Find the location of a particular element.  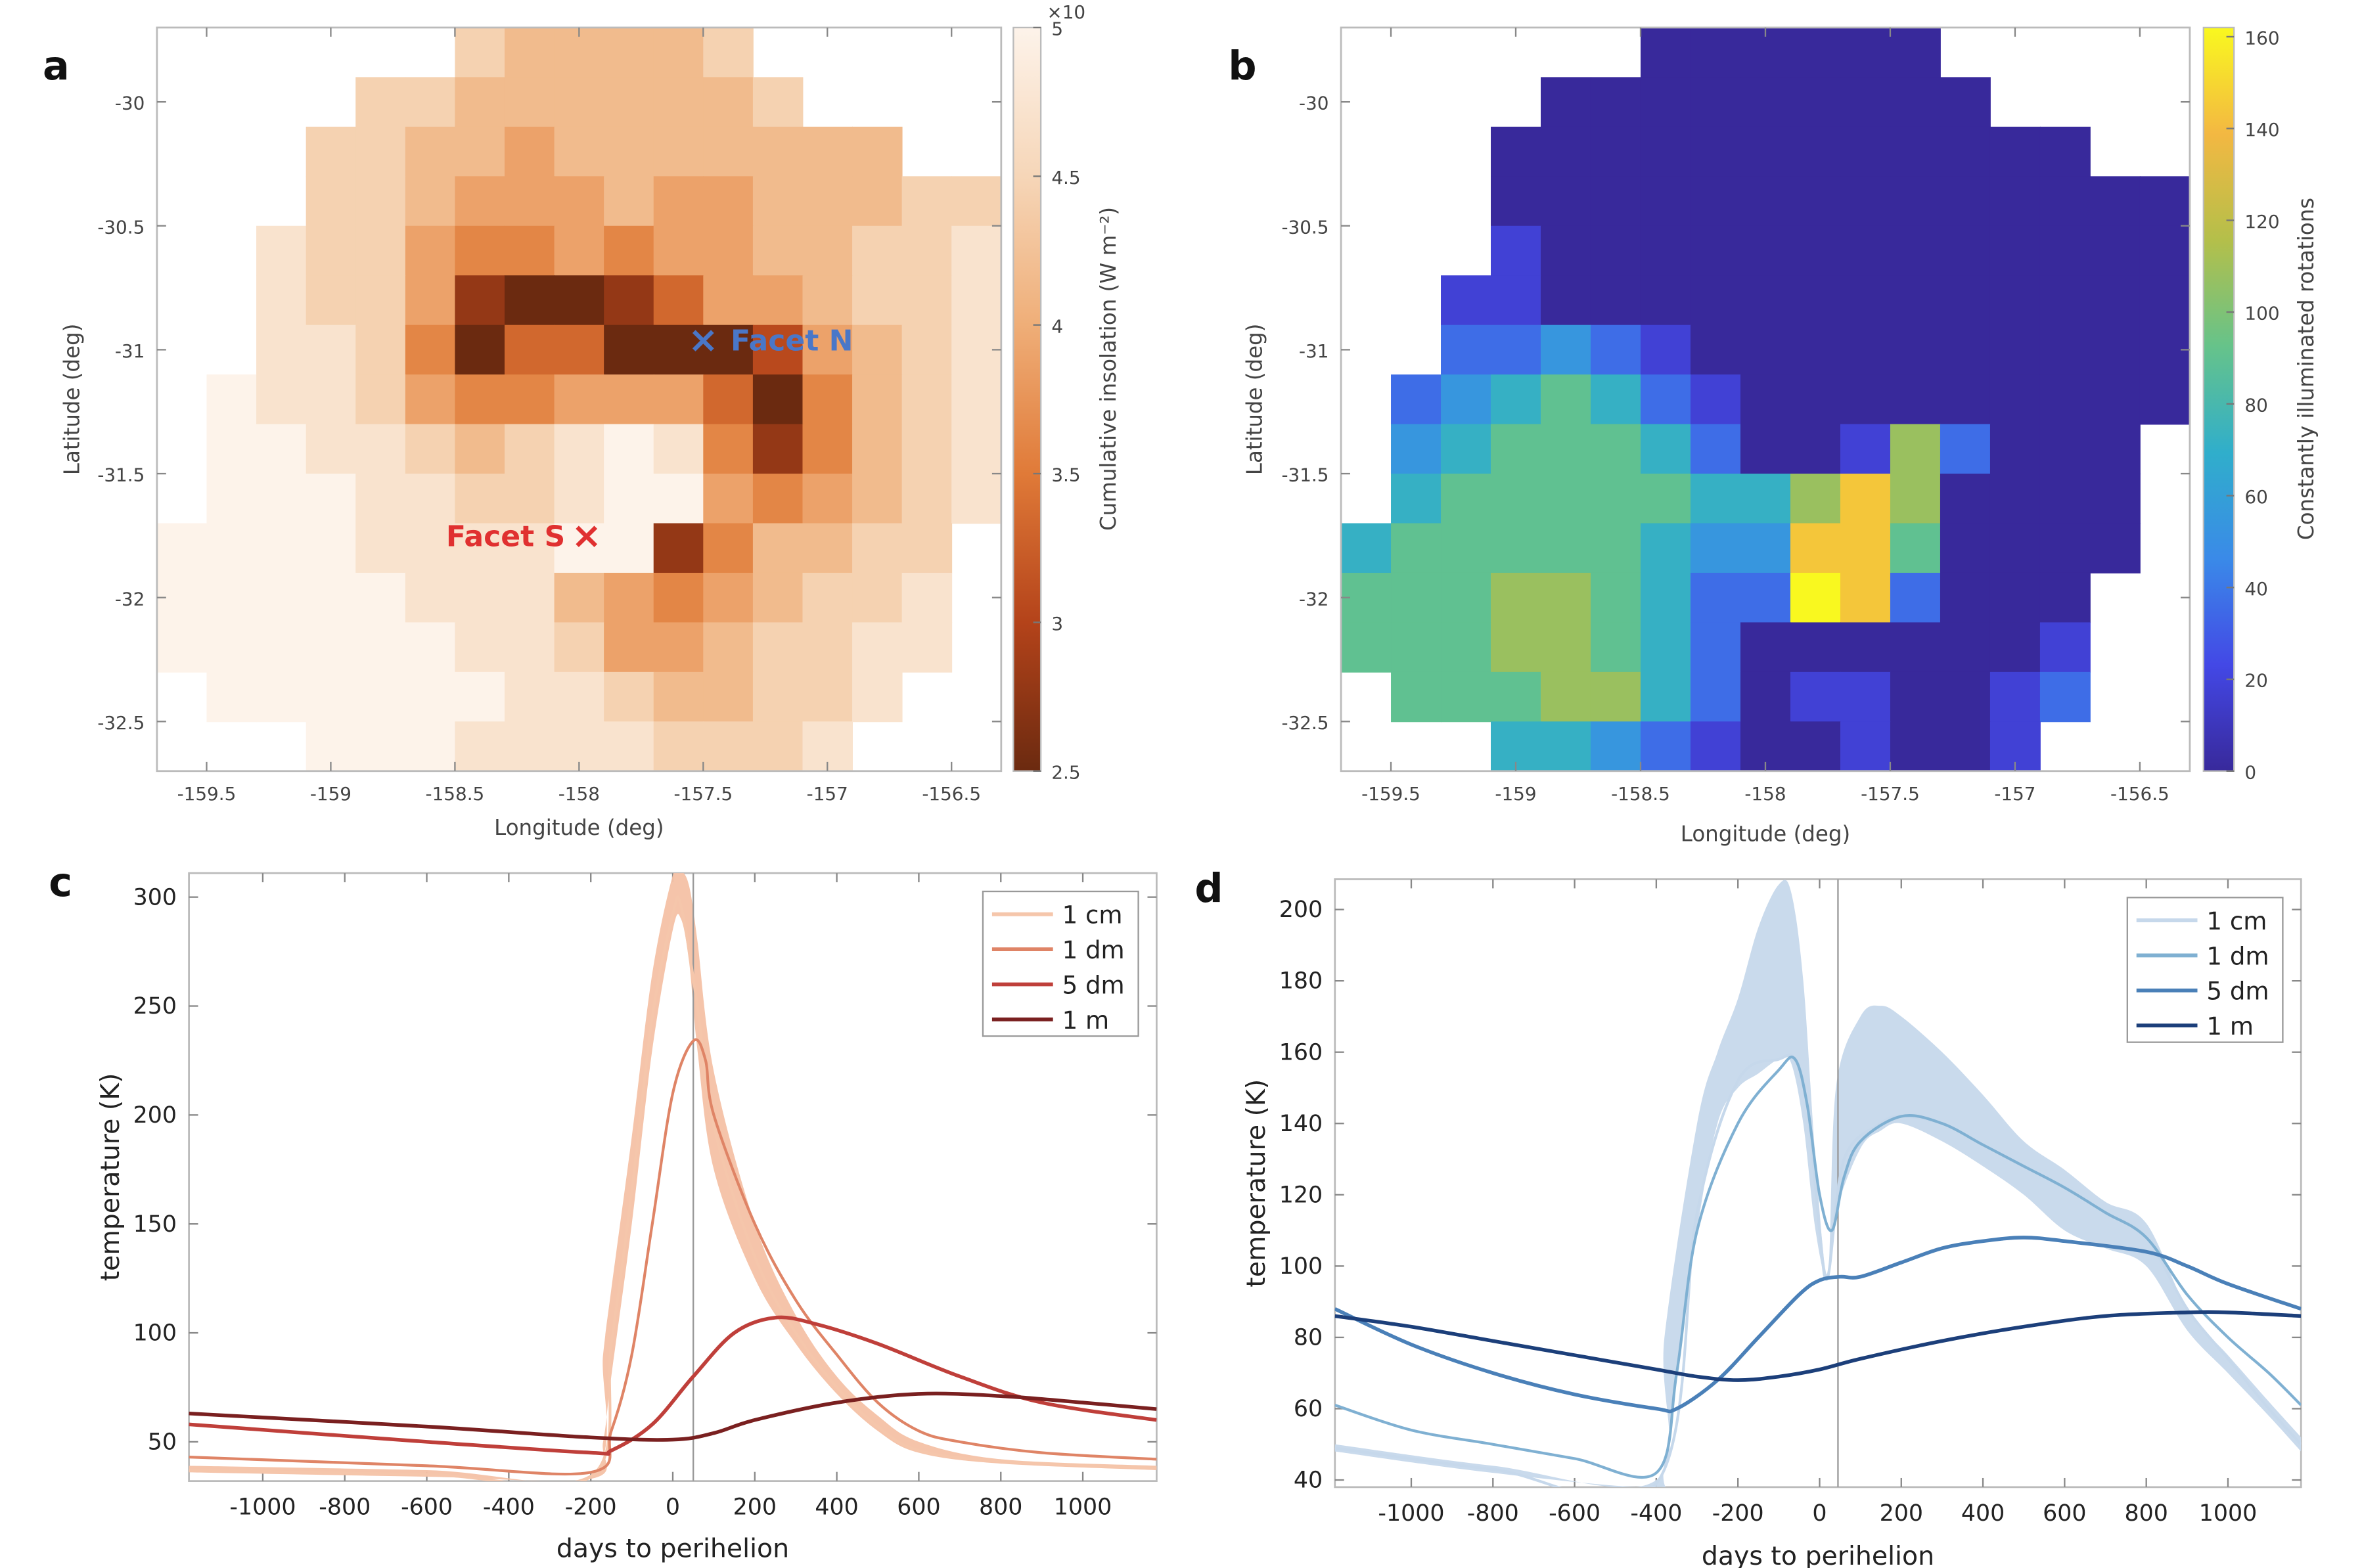

x-tick-label: -400 is located at coordinates (509, 1507).